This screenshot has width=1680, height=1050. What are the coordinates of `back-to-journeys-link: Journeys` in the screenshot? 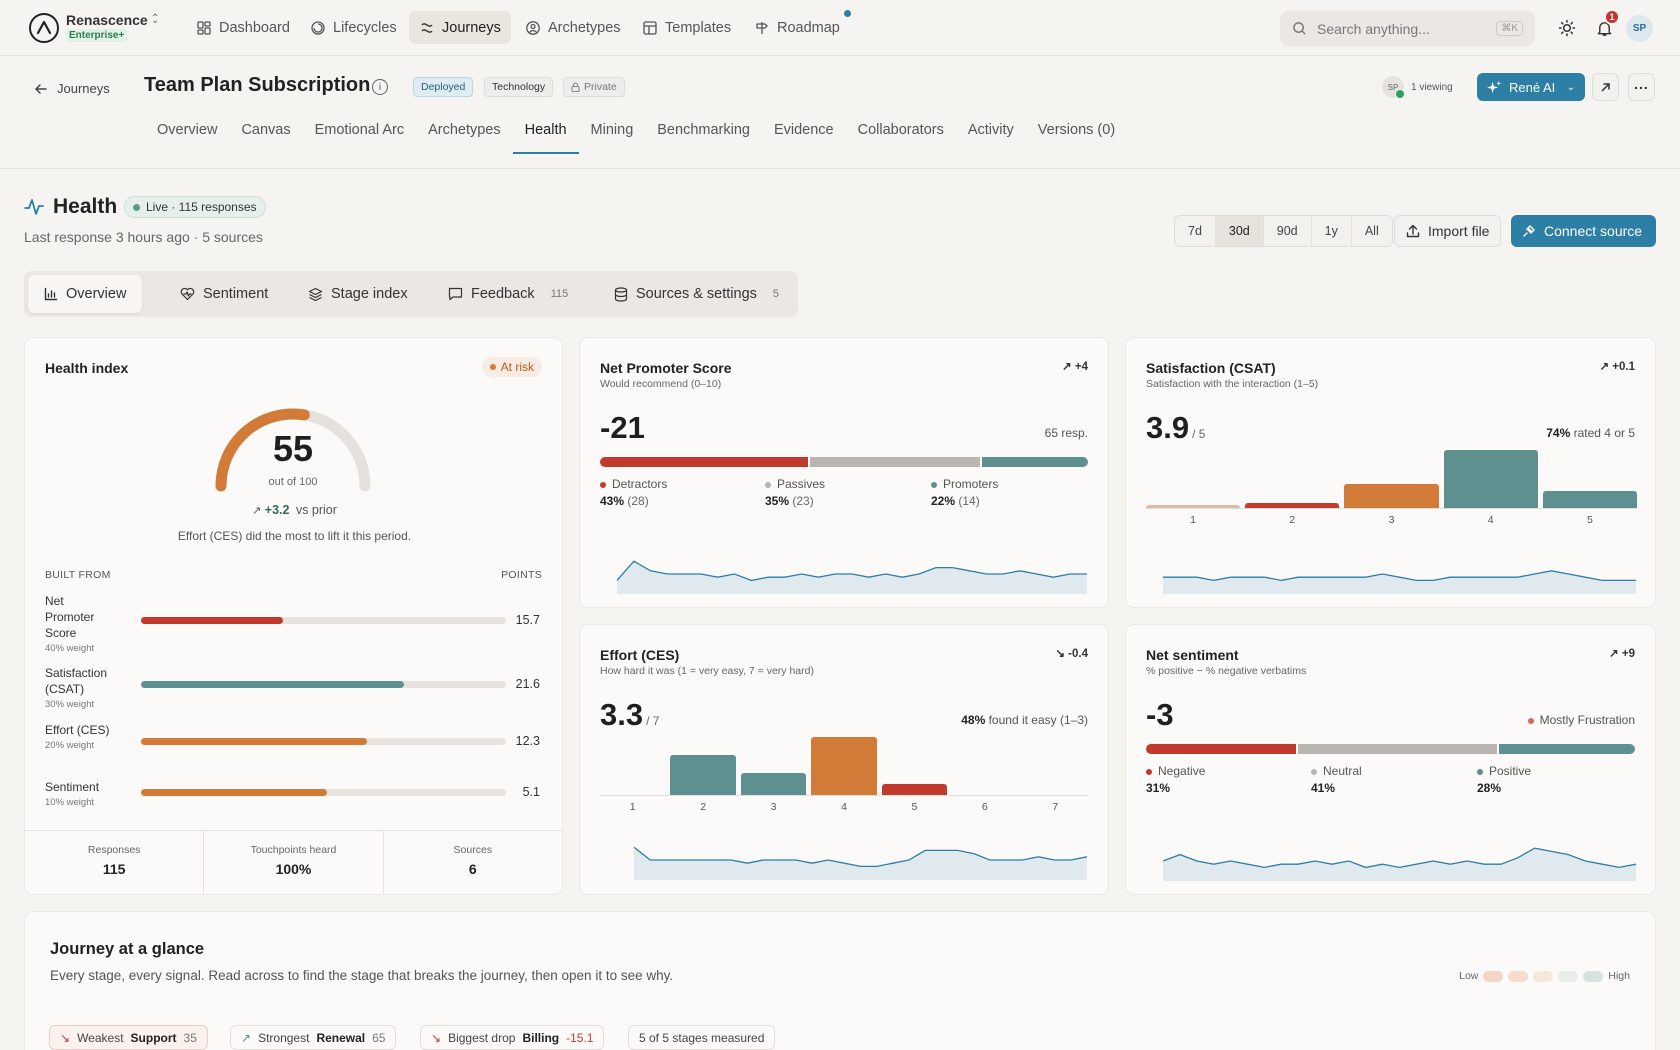 It's located at (72, 88).